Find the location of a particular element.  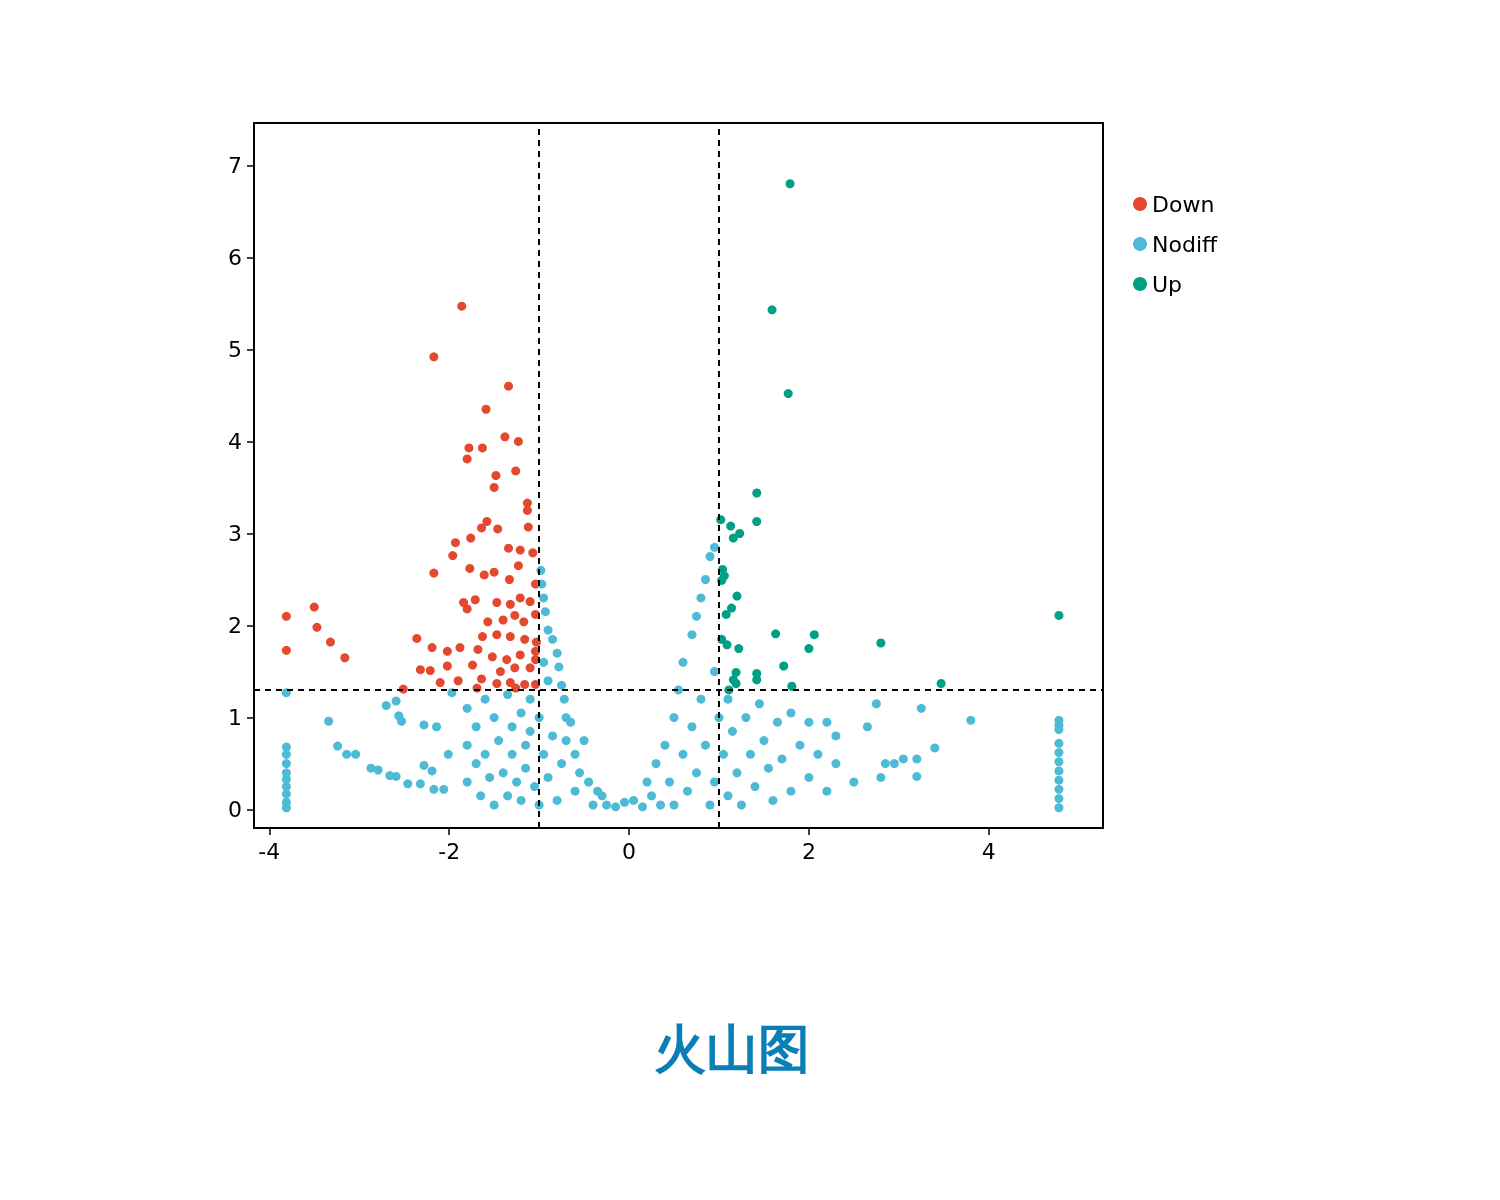

x-tick-label: 0 is located at coordinates (629, 851).